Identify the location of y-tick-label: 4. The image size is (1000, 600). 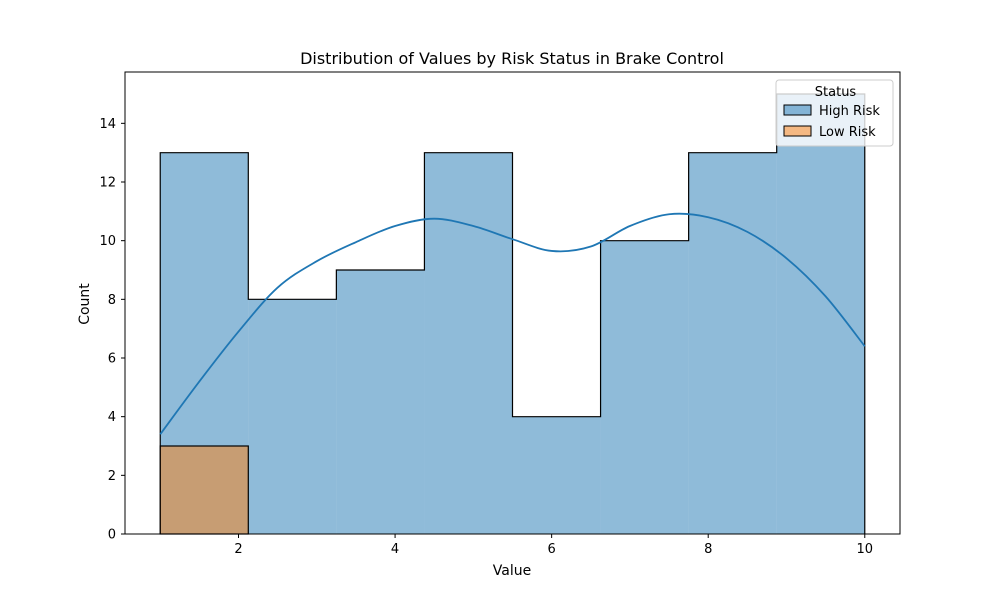
(112, 417).